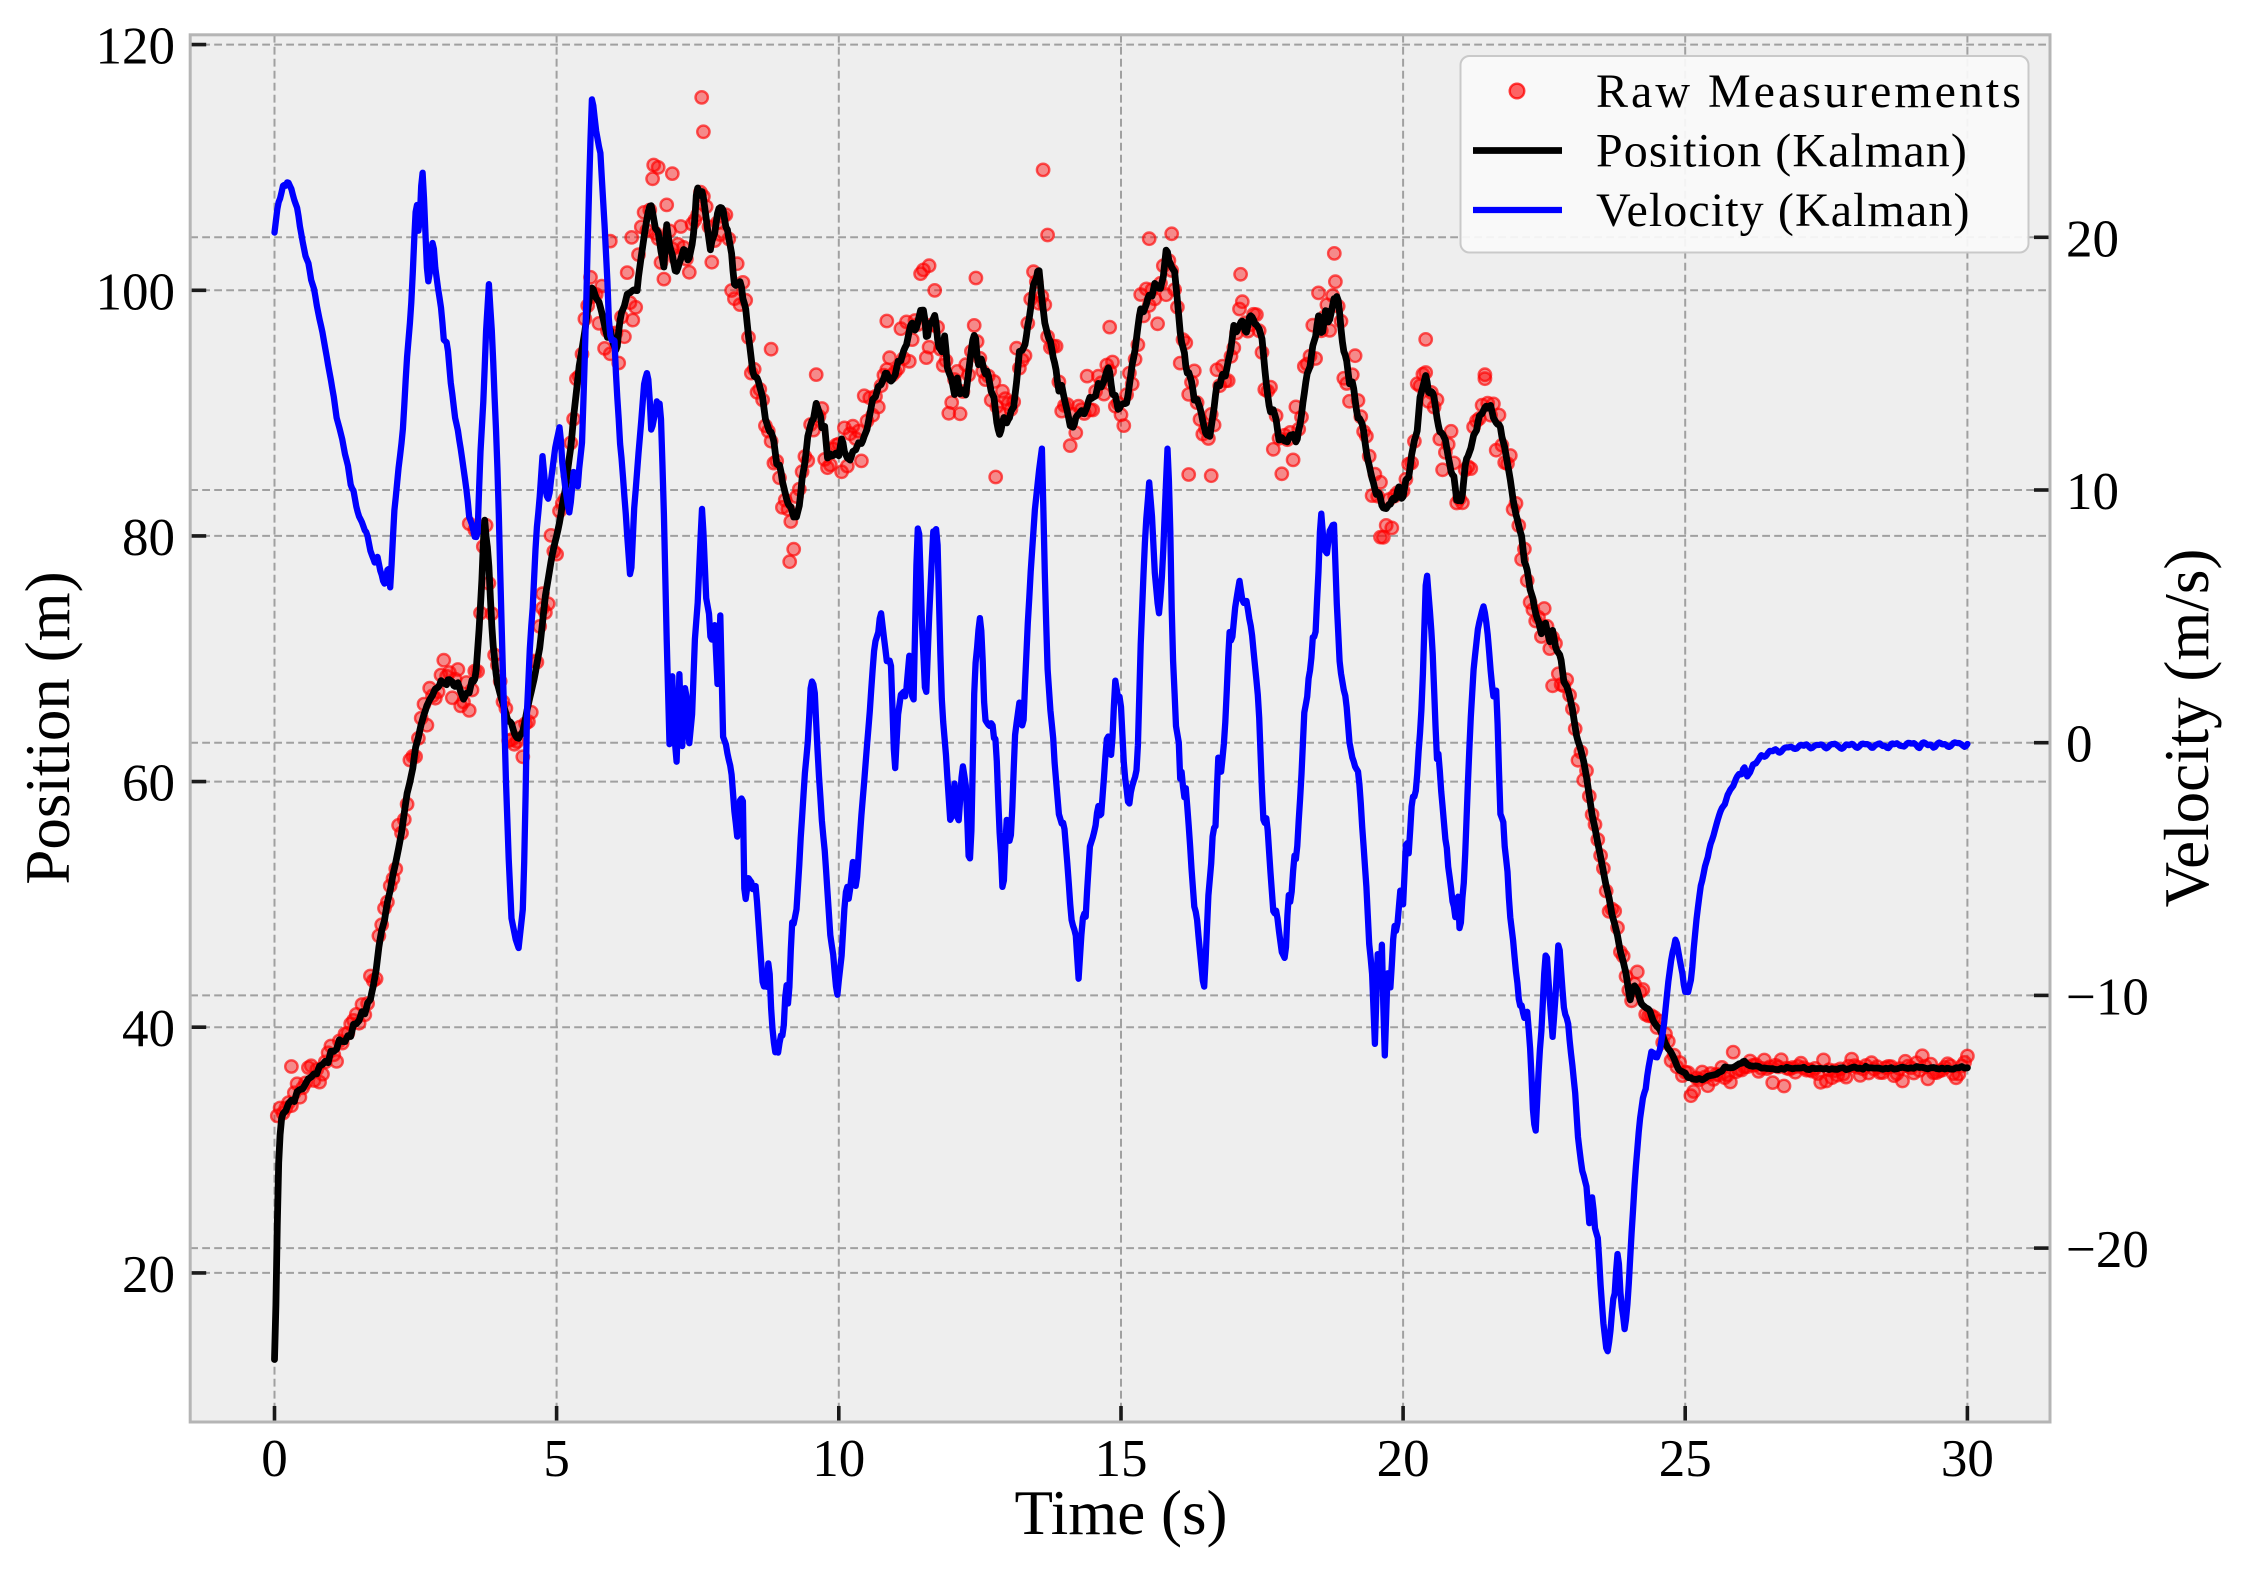  What do you see at coordinates (2187, 728) in the screenshot?
I see `svg-text: Velocity (m/s)` at bounding box center [2187, 728].